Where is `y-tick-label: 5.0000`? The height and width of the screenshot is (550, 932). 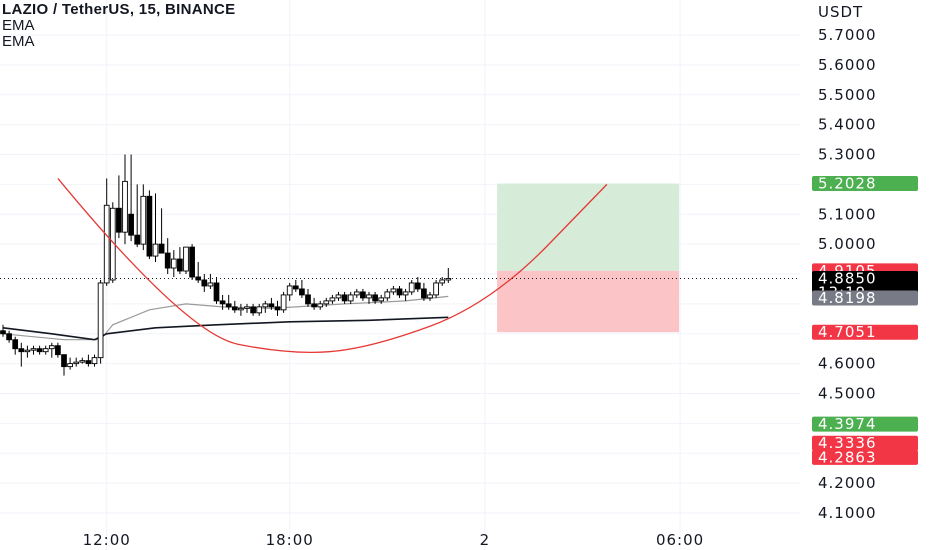
y-tick-label: 5.0000 is located at coordinates (847, 244).